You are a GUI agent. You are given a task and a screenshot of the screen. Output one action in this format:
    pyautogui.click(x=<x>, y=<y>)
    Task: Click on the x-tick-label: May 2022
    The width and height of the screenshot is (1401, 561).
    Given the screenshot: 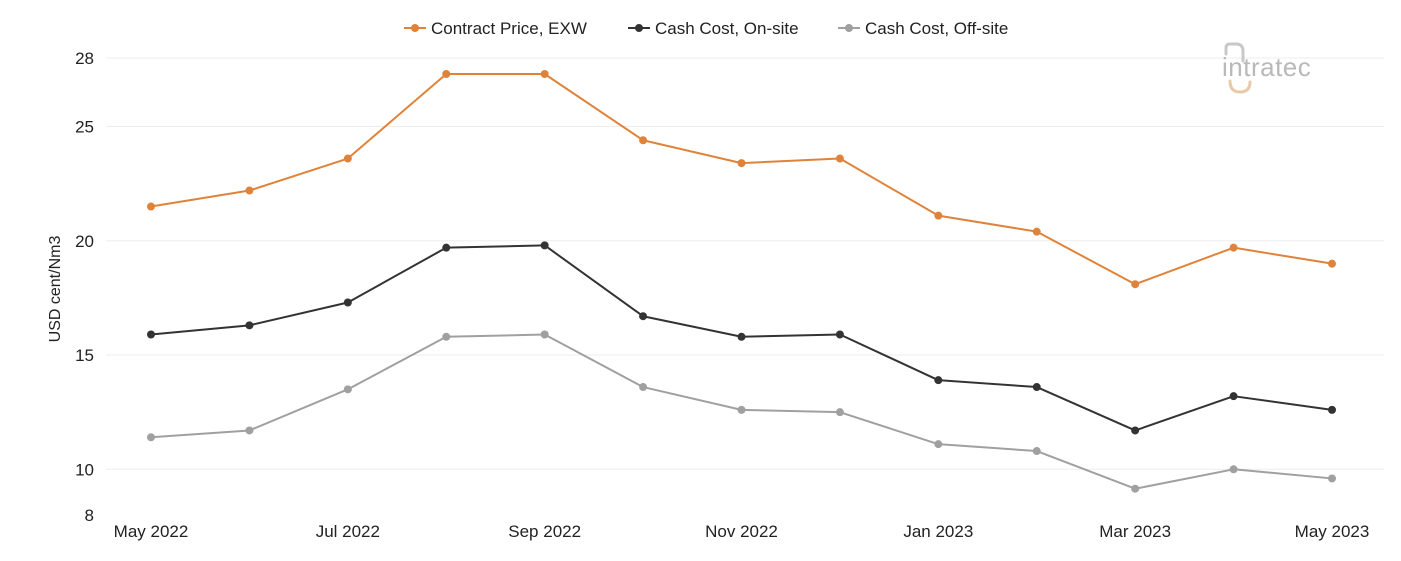 What is the action you would take?
    pyautogui.click(x=151, y=531)
    